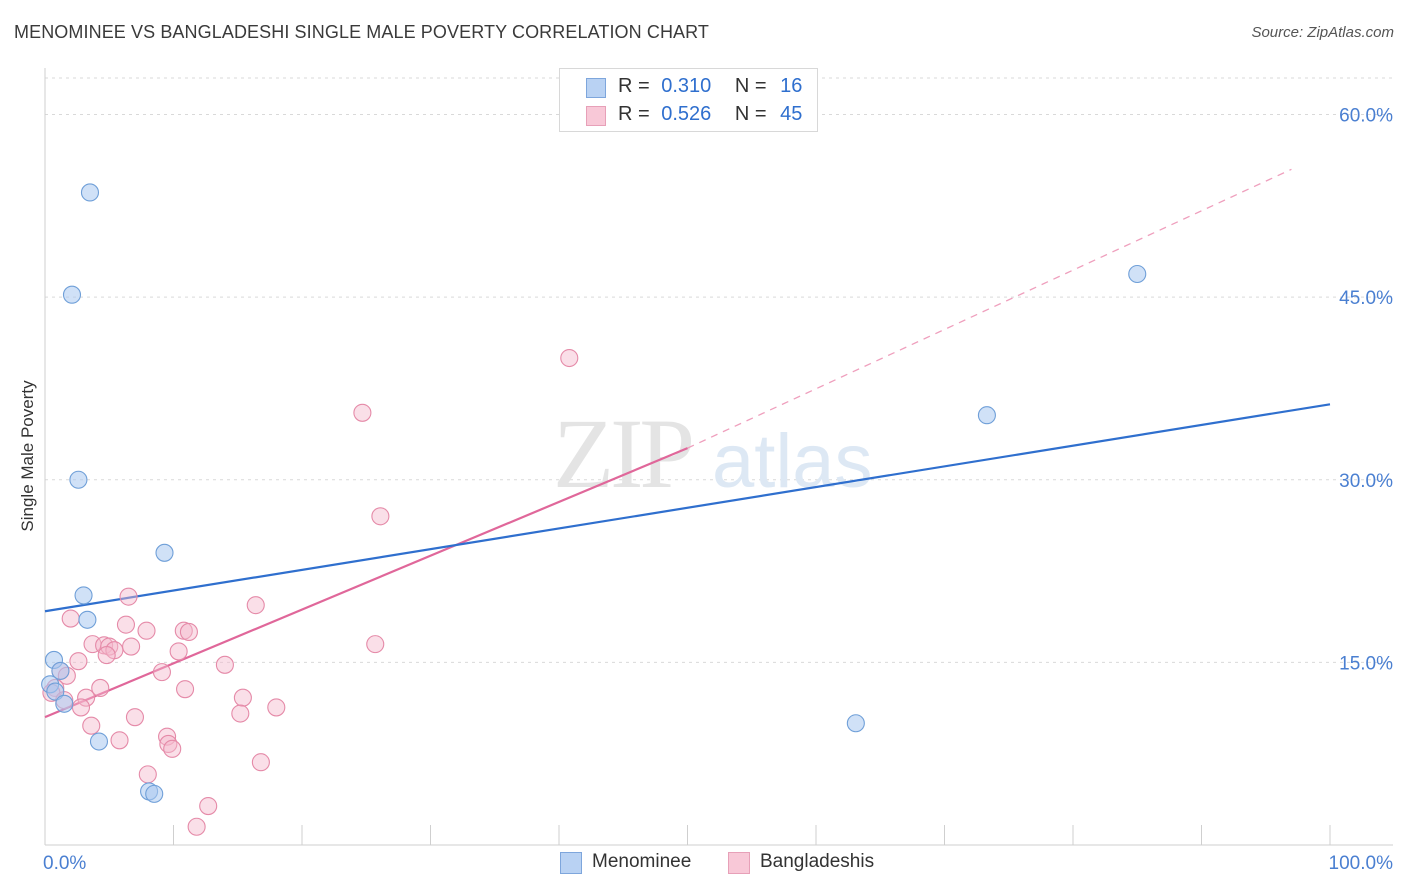 Image resolution: width=1406 pixels, height=892 pixels. Describe the element at coordinates (817, 861) in the screenshot. I see `legend-label-bangladeshis: Bangladeshis` at that location.